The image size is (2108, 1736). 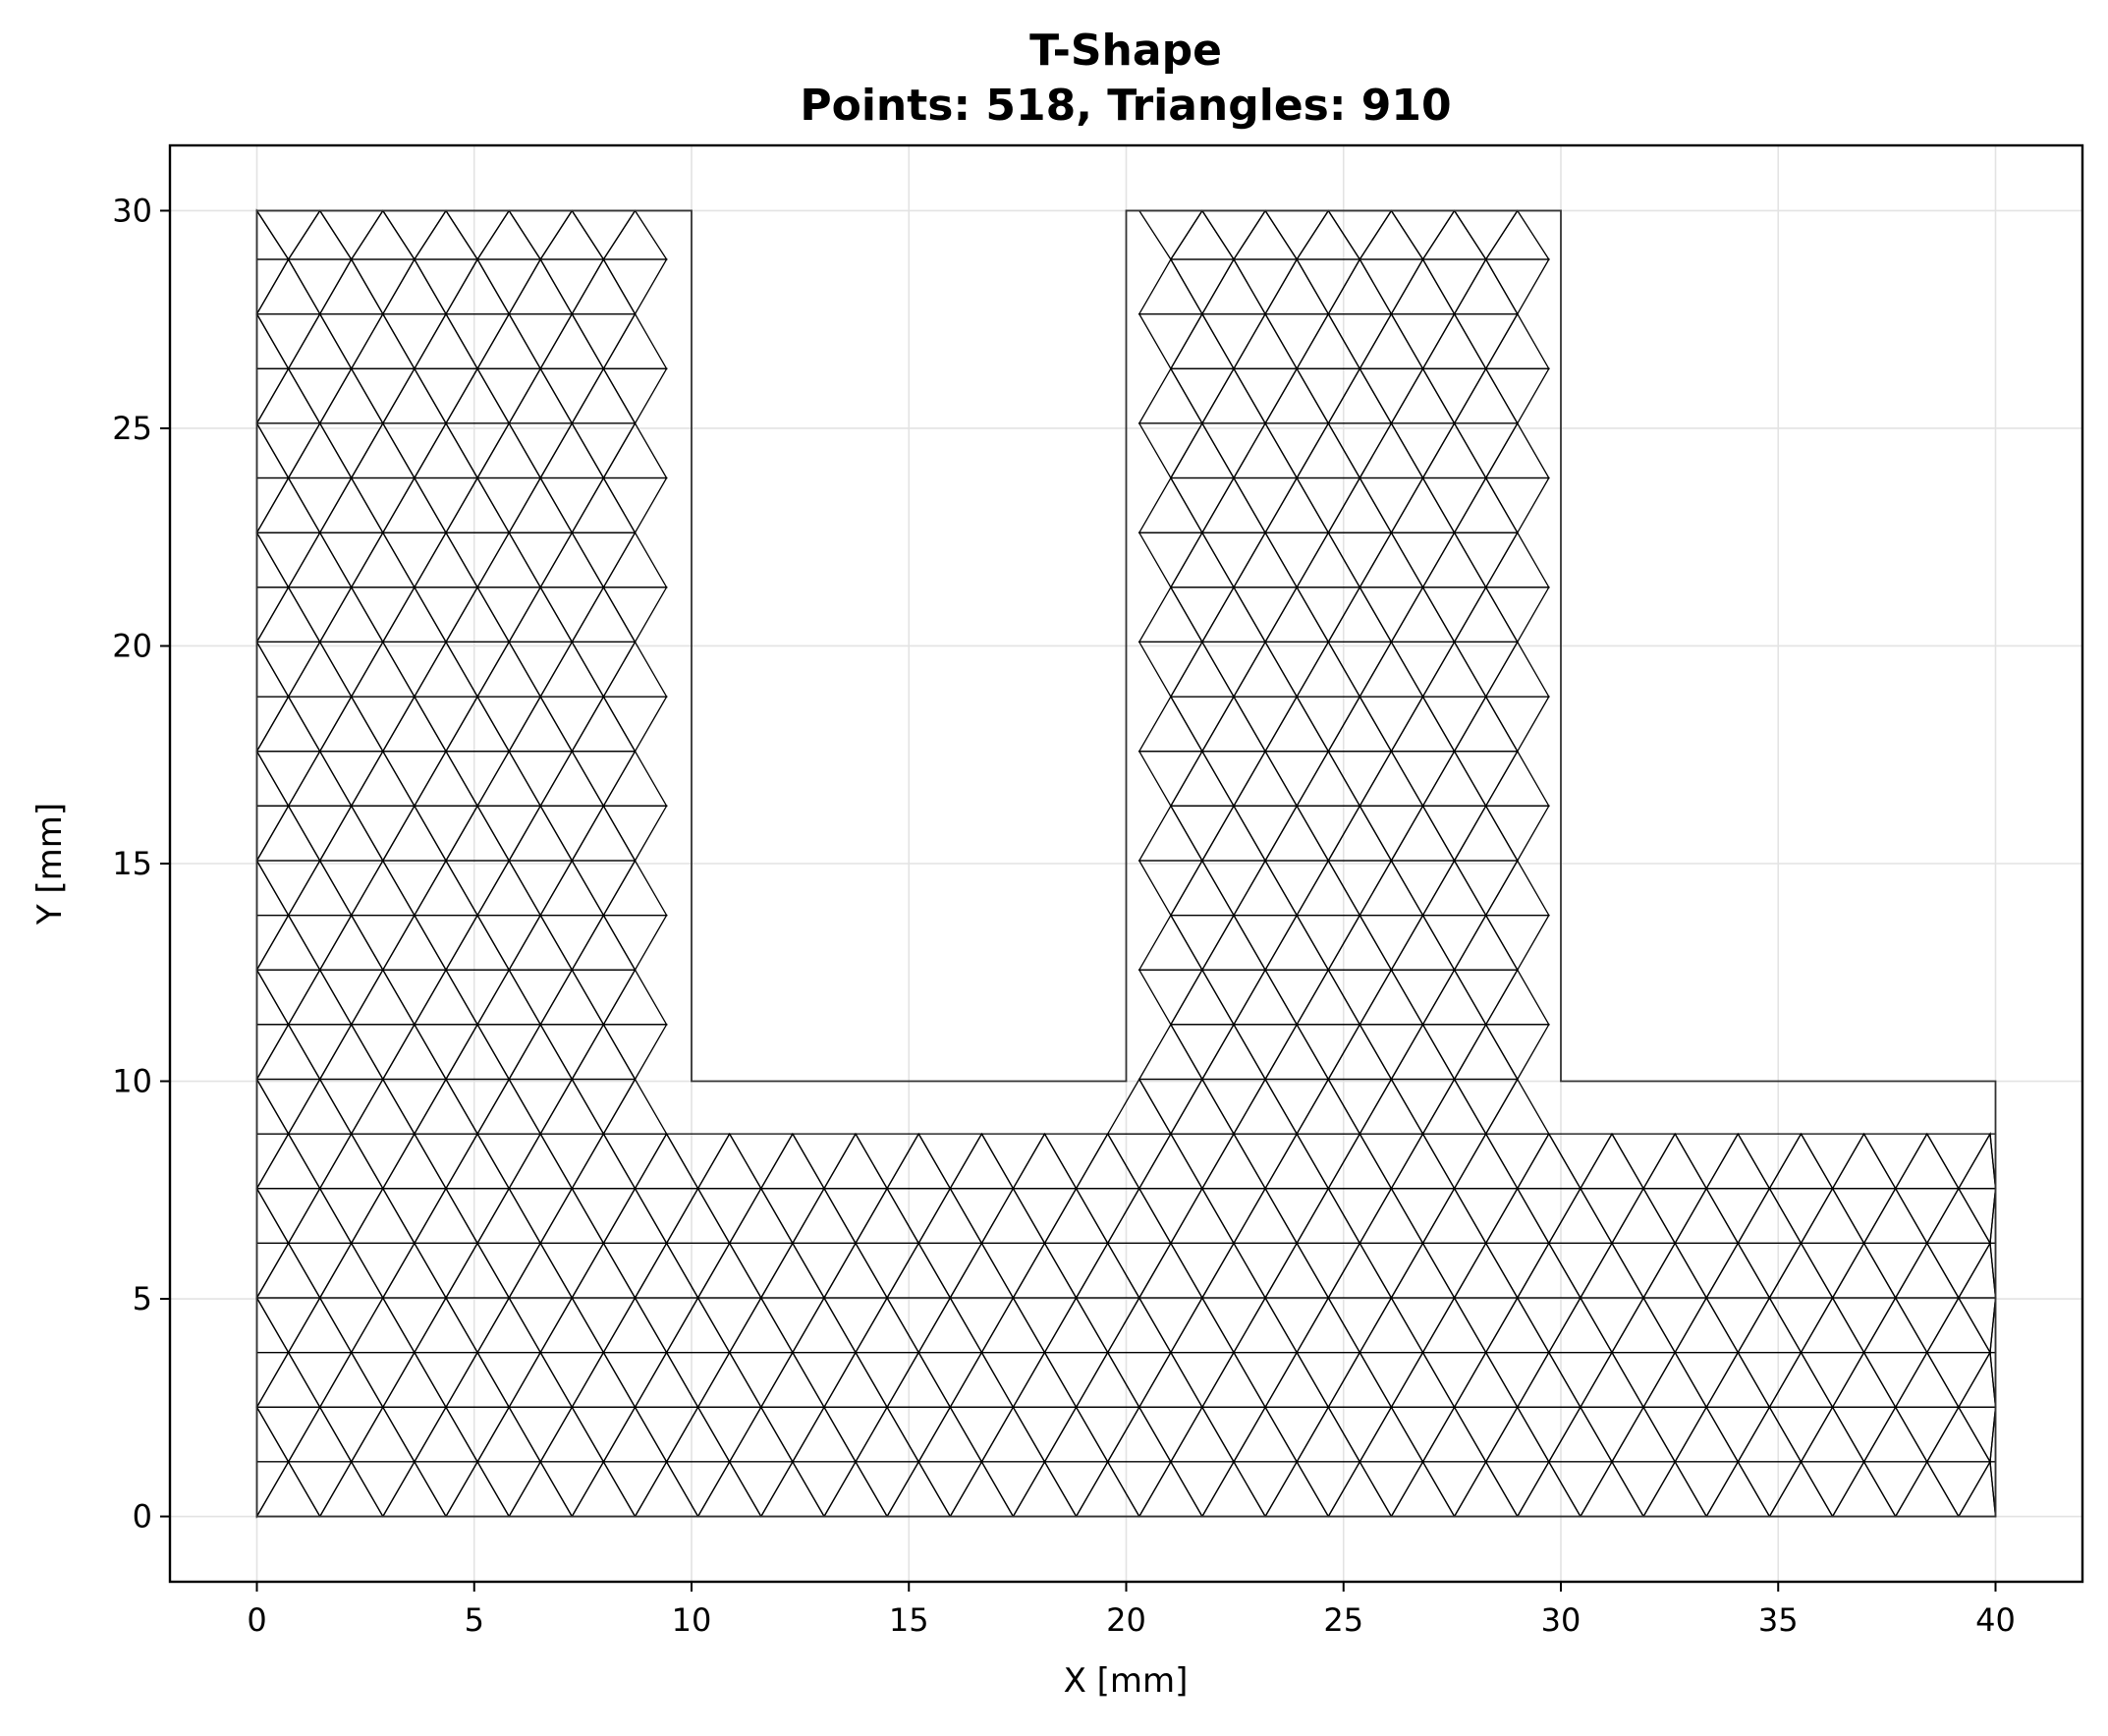 What do you see at coordinates (1126, 1620) in the screenshot?
I see `x-tick-label: 20` at bounding box center [1126, 1620].